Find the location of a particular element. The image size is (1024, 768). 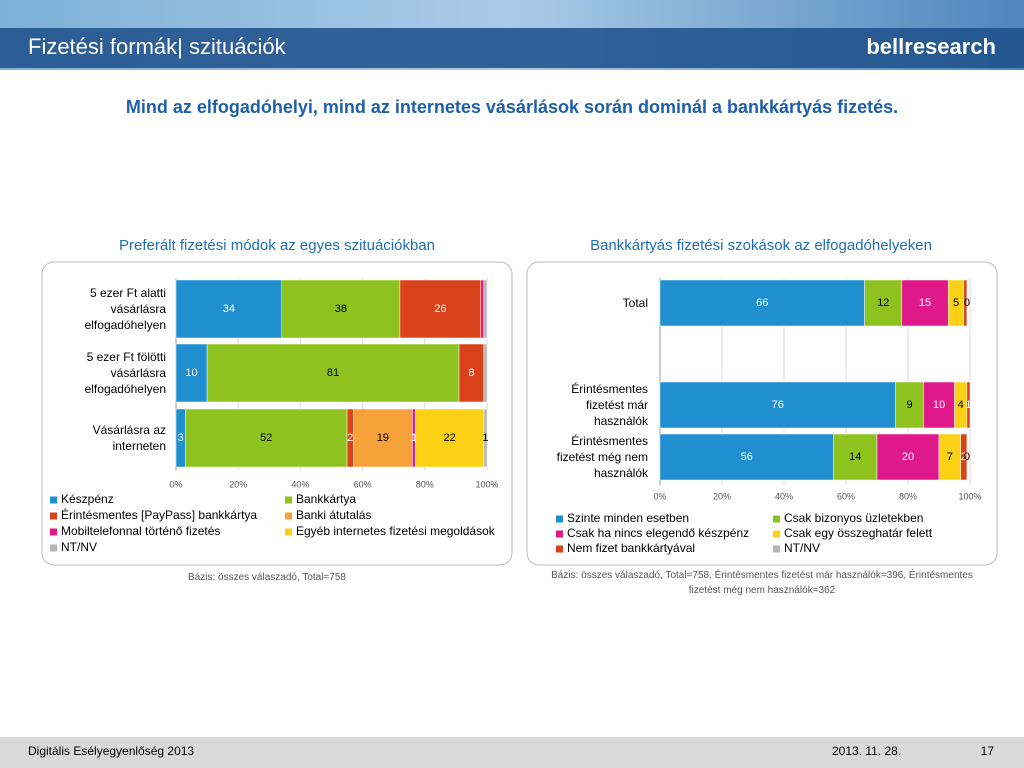

legend-label: Egyéb internetes fizetési megoldások is located at coordinates (396, 531).